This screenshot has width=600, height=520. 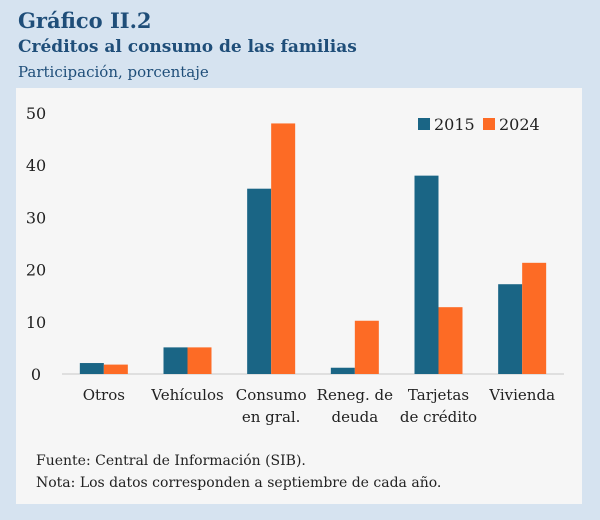 What do you see at coordinates (271, 417) in the screenshot?
I see `x-category-label: en gral.` at bounding box center [271, 417].